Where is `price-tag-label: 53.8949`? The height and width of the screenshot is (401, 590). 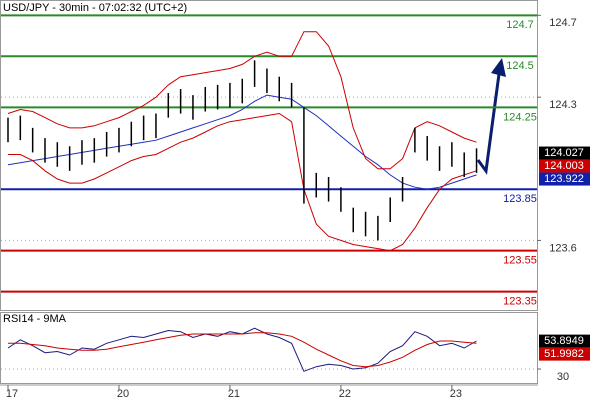
price-tag-label: 53.8949 is located at coordinates (564, 341).